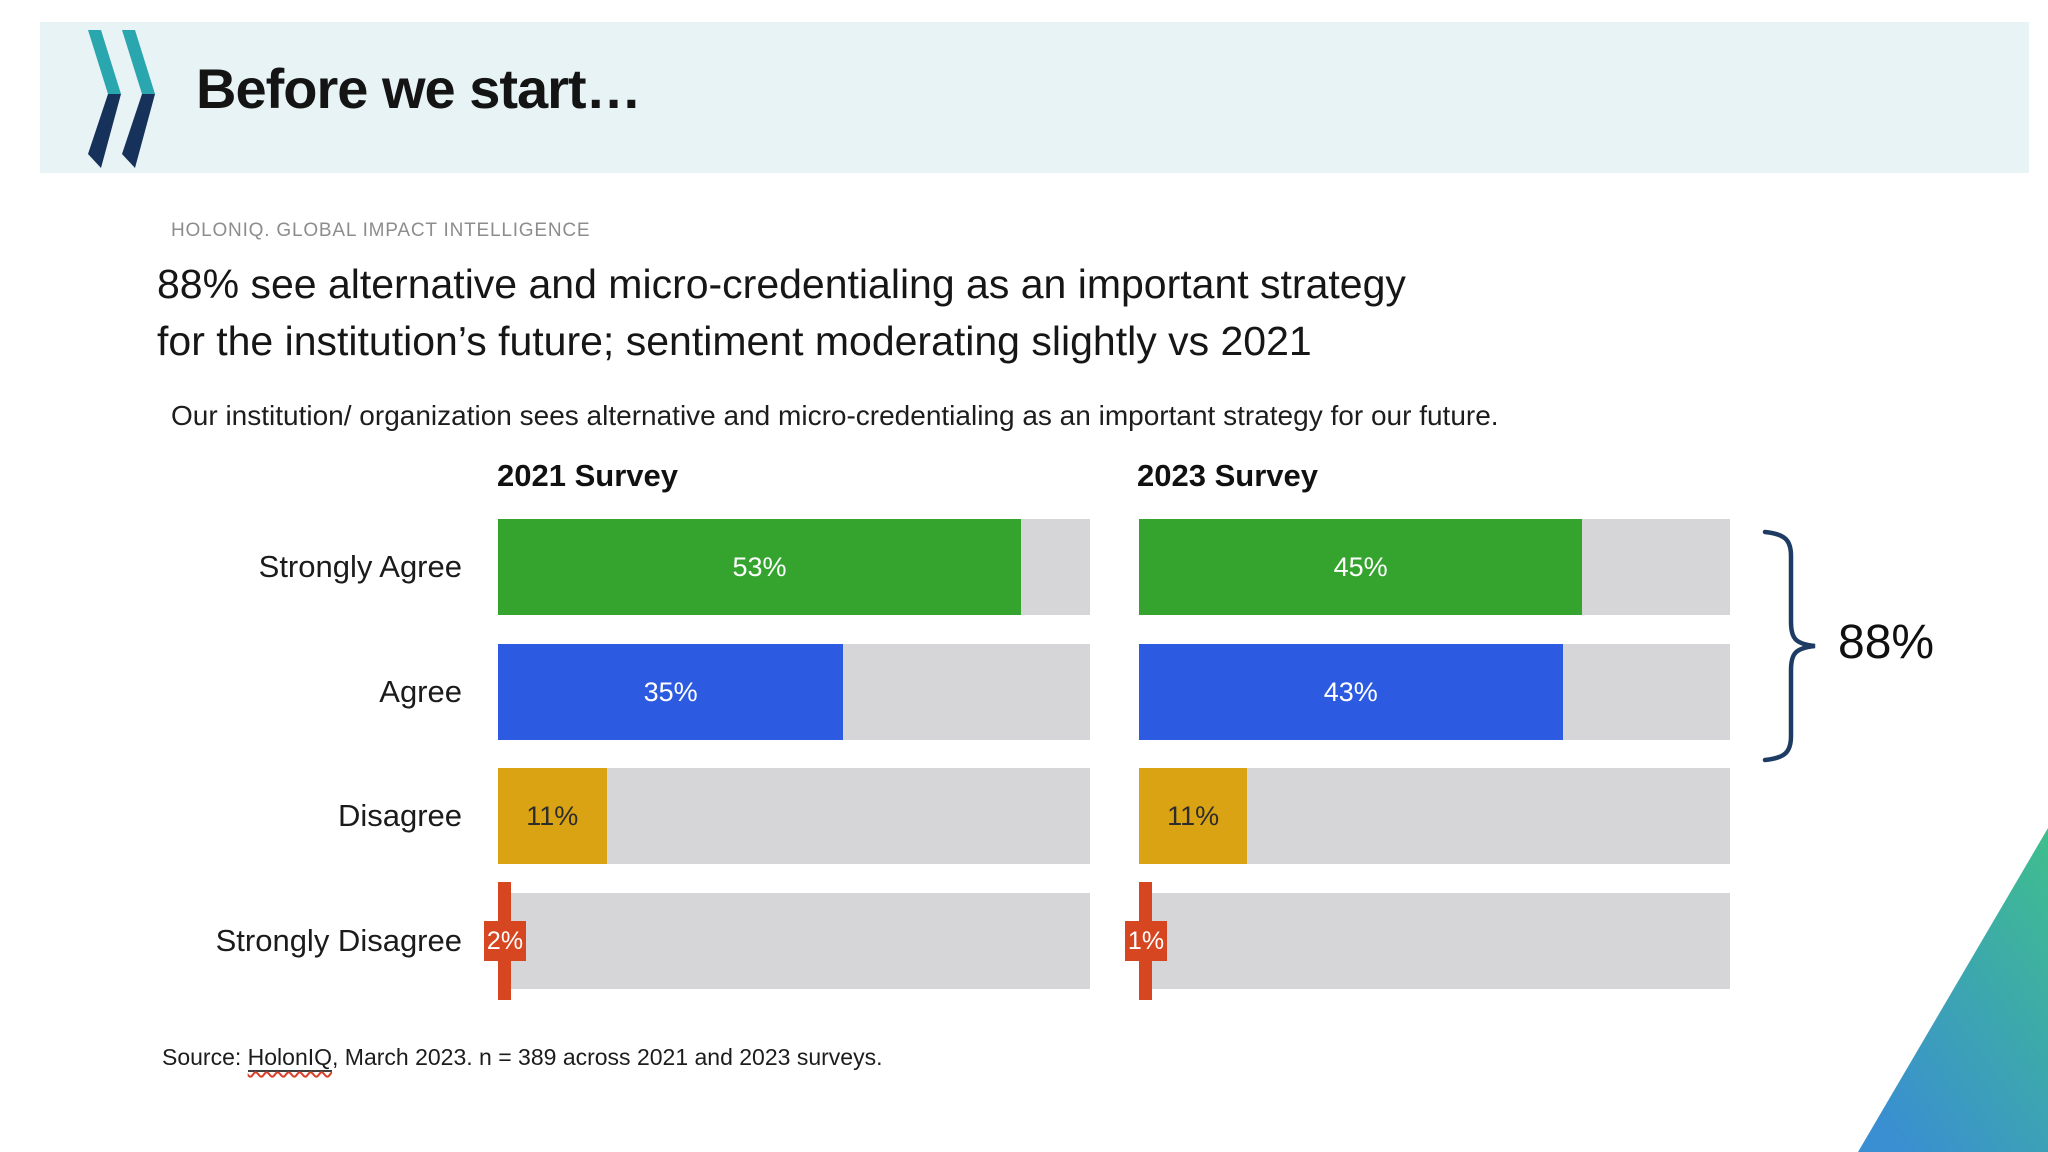 This screenshot has height=1152, width=2048. What do you see at coordinates (1789, 646) in the screenshot?
I see `brace-bracket` at bounding box center [1789, 646].